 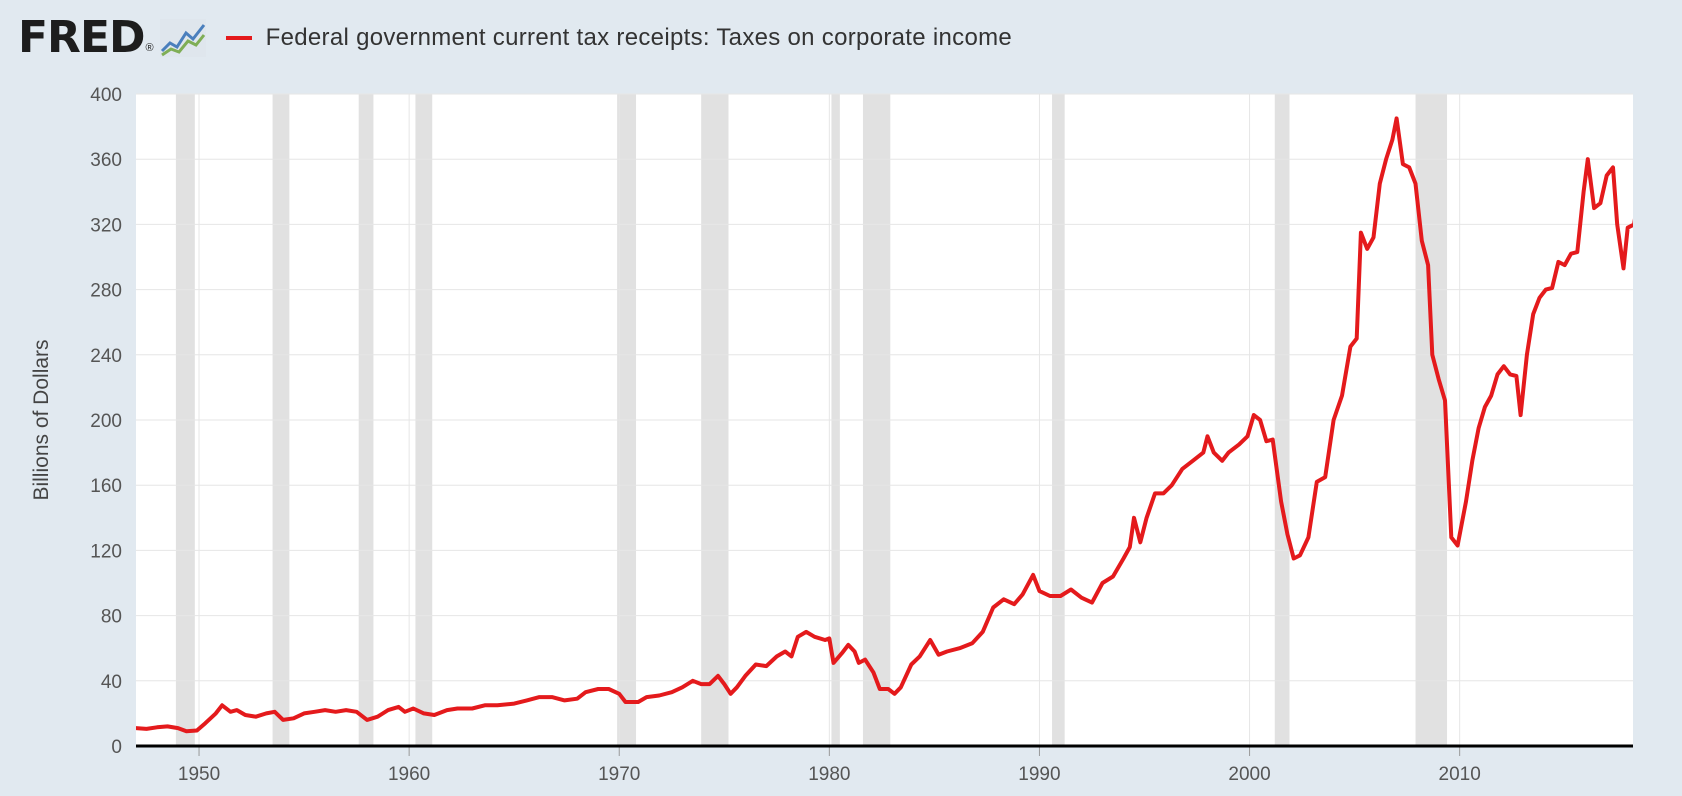 I want to click on y-tick-label: 40, so click(x=111, y=682).